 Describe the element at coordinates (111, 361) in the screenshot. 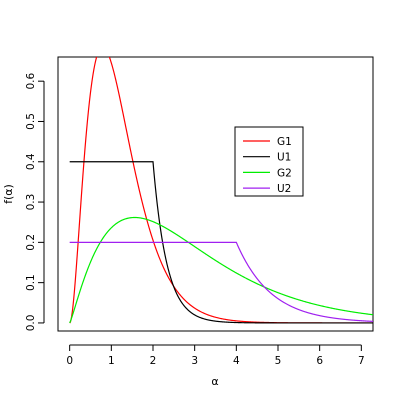

I see `x-tick-label: 1` at that location.